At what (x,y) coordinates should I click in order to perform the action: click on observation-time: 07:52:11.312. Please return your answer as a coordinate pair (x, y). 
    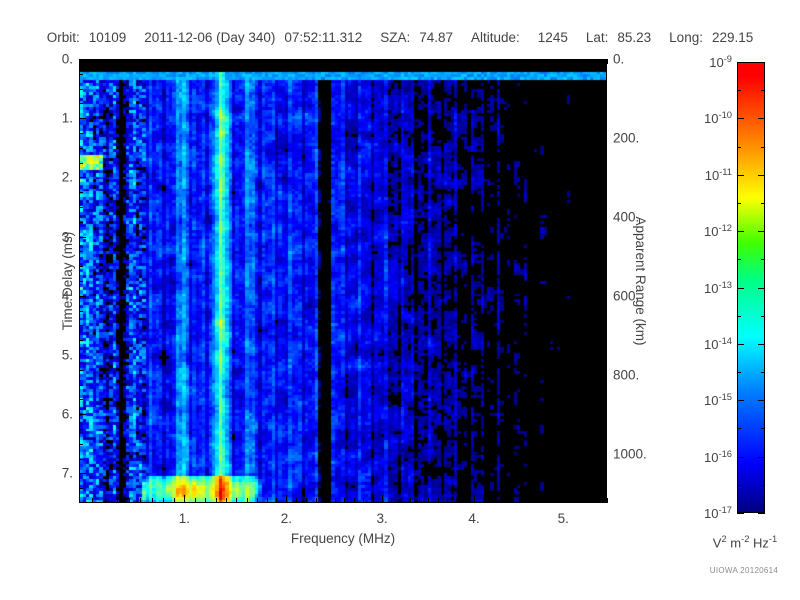
    Looking at the image, I should click on (323, 37).